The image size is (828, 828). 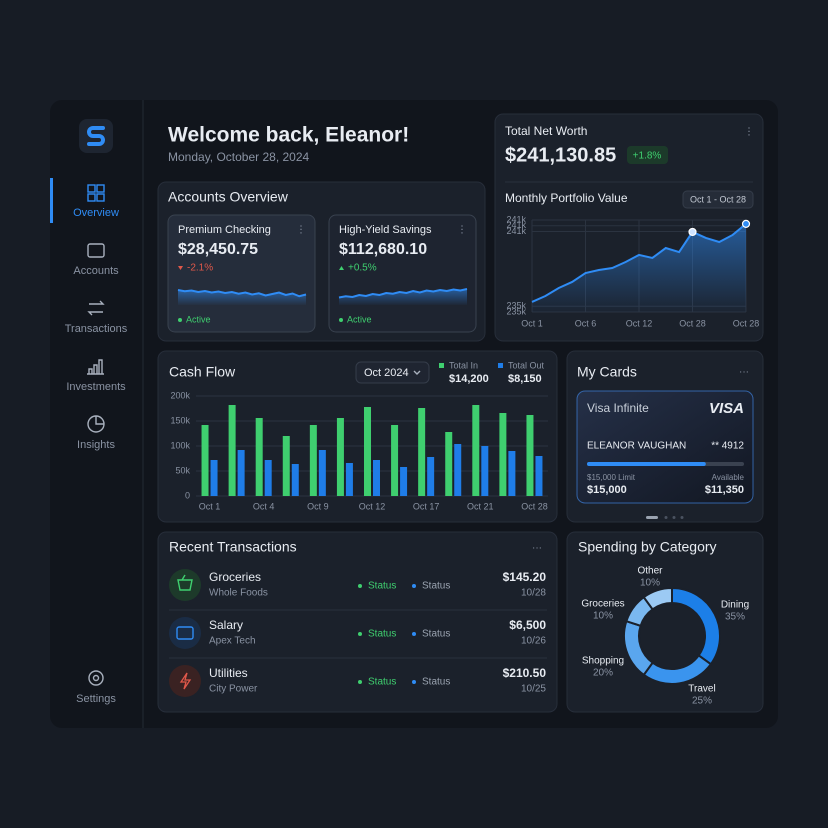 What do you see at coordinates (318, 506) in the screenshot?
I see `x-tick-label: Oct 9` at bounding box center [318, 506].